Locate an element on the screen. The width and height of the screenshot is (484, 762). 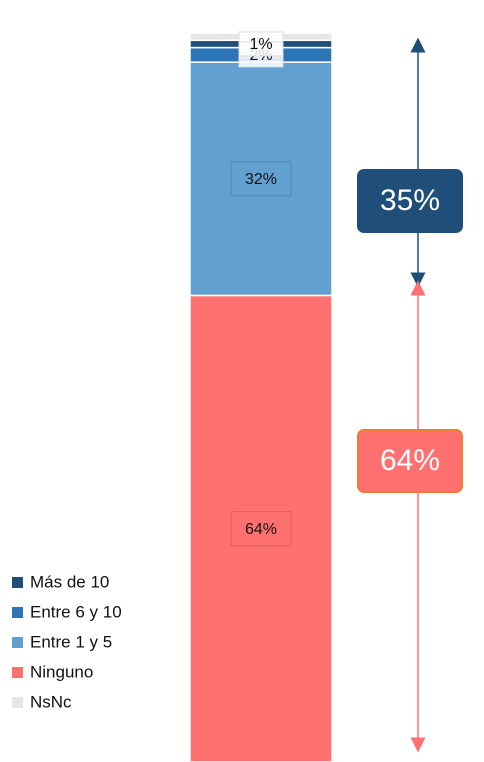
annotation-label: 64% is located at coordinates (410, 460).